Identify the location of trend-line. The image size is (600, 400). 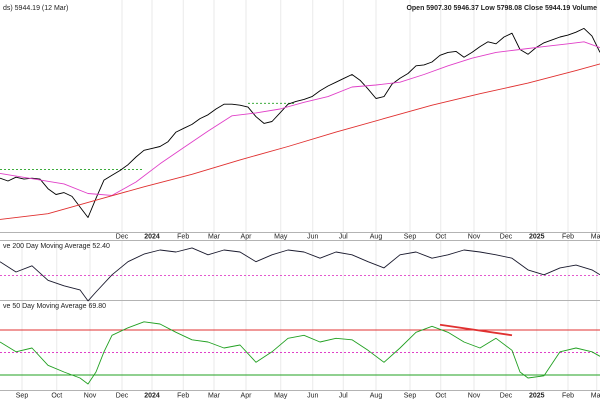
(476, 330).